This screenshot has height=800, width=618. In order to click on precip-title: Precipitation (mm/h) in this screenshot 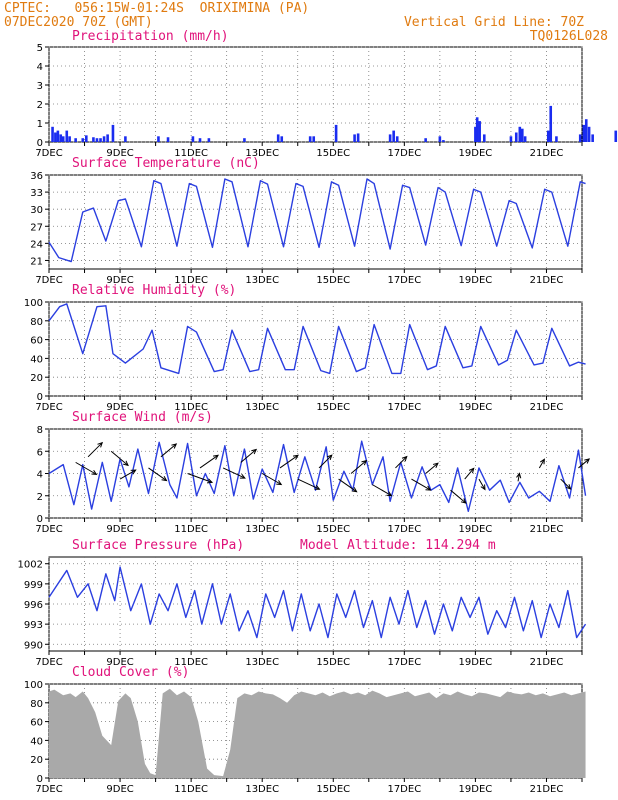, I will do `click(150, 36)`.